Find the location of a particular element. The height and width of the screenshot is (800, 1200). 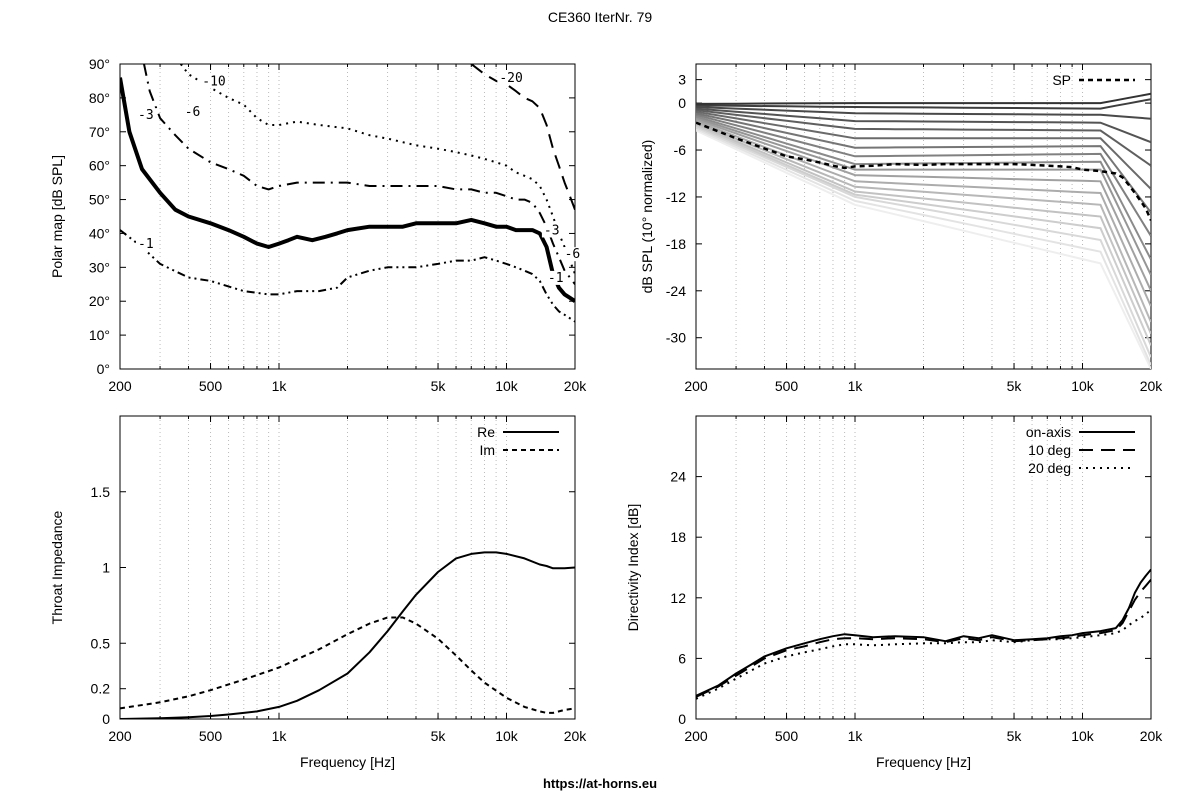

y-tick-label: 6 is located at coordinates (682, 658).